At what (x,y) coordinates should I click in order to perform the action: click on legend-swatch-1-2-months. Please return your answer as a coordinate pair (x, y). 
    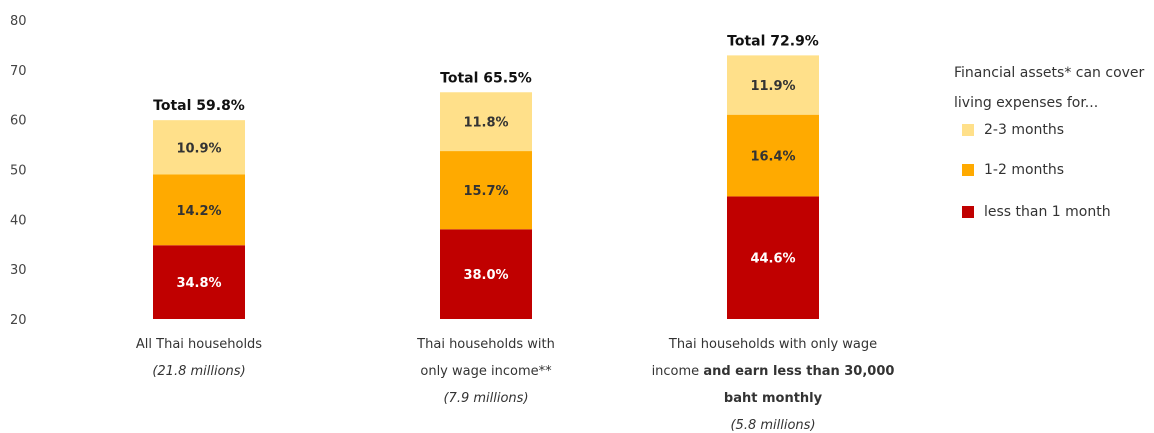
    Looking at the image, I should click on (968, 170).